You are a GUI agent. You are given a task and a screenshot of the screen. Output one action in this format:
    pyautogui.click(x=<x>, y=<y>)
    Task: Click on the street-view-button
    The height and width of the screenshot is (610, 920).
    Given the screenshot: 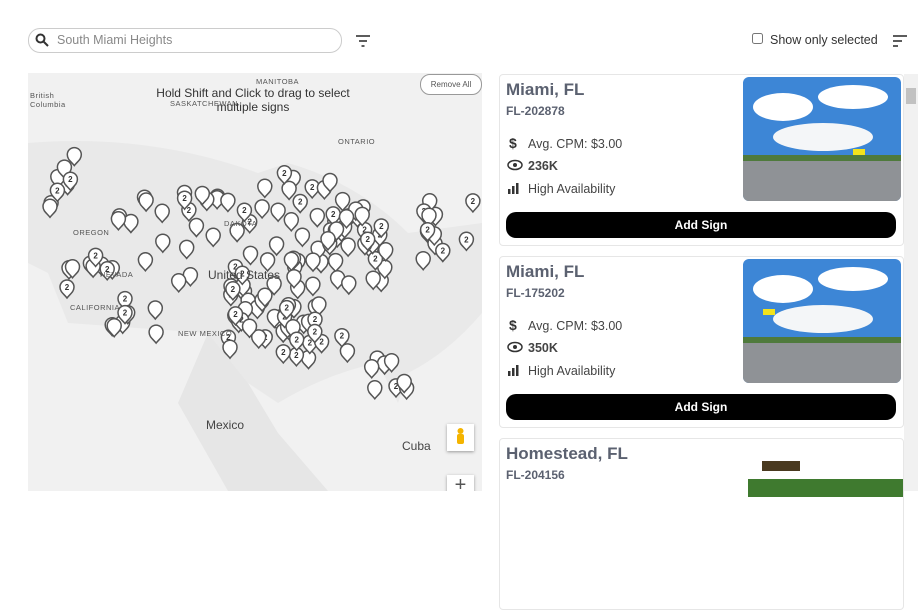 What is the action you would take?
    pyautogui.click(x=460, y=437)
    